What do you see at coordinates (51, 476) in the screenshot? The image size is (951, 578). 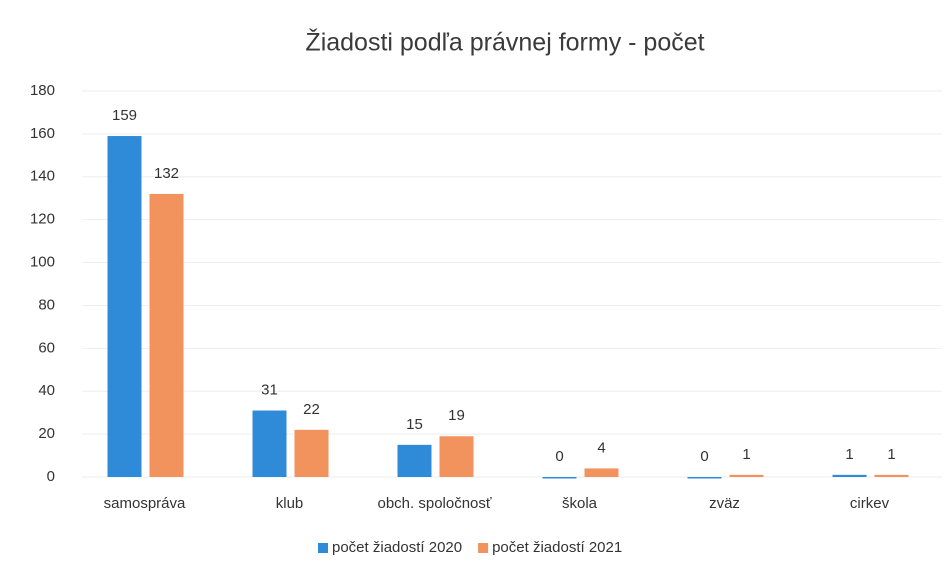 I see `y-tick-label: 0` at bounding box center [51, 476].